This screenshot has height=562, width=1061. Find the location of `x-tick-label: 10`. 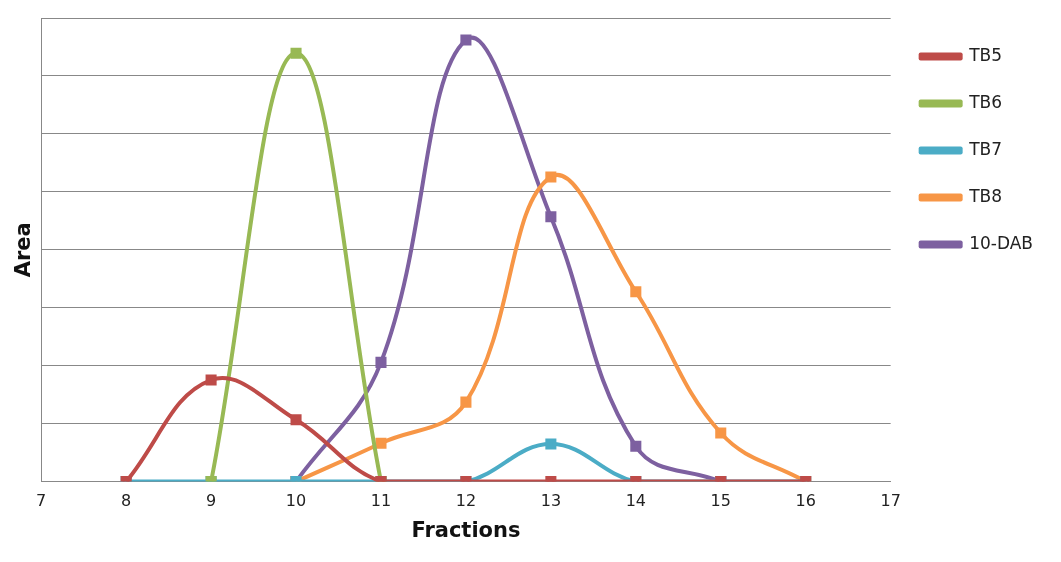

x-tick-label: 10 is located at coordinates (296, 501).